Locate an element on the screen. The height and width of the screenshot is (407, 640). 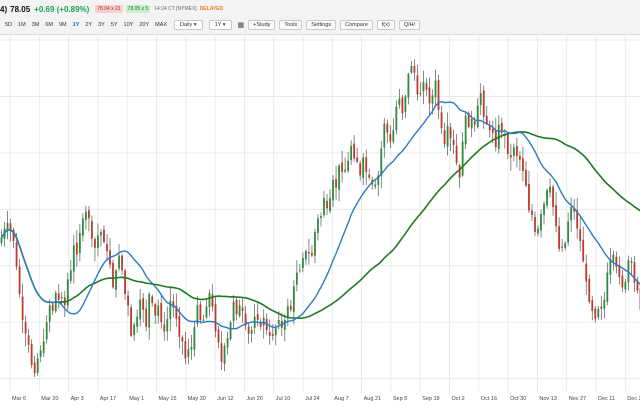
interval-value: Daily is located at coordinates (186, 24).